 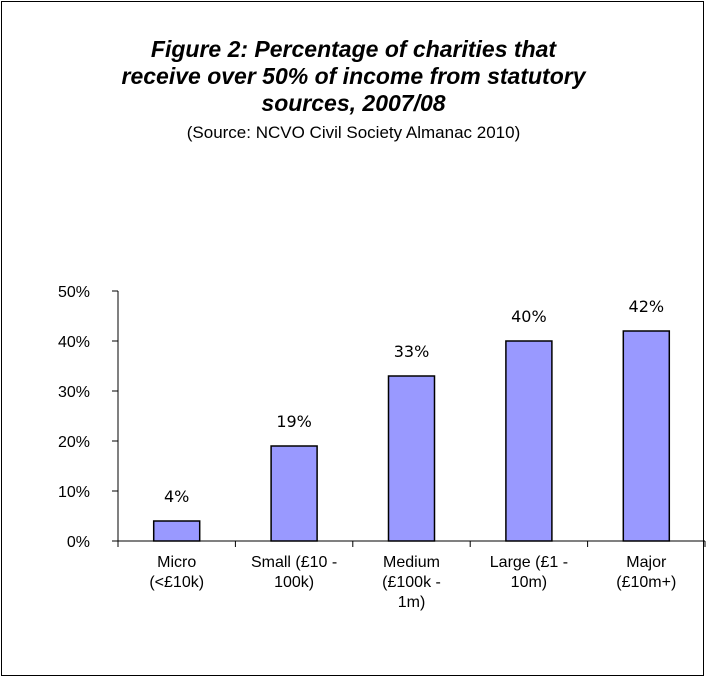 I want to click on category-label: Major (£10m+), so click(x=646, y=572).